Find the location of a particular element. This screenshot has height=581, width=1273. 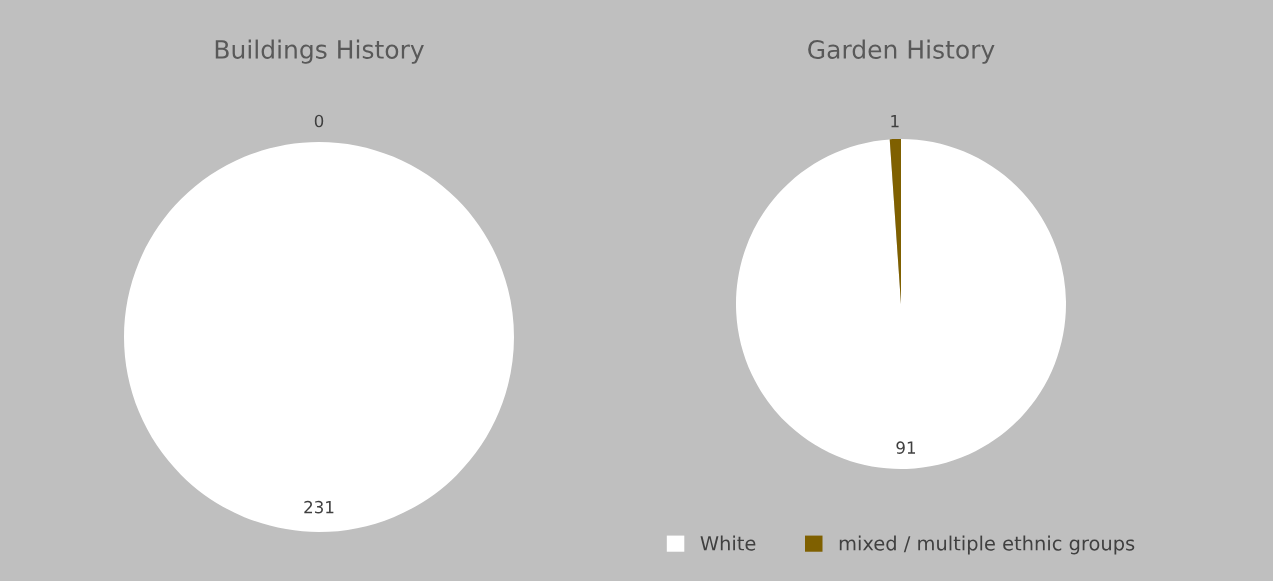

data-label: 1 is located at coordinates (895, 121).